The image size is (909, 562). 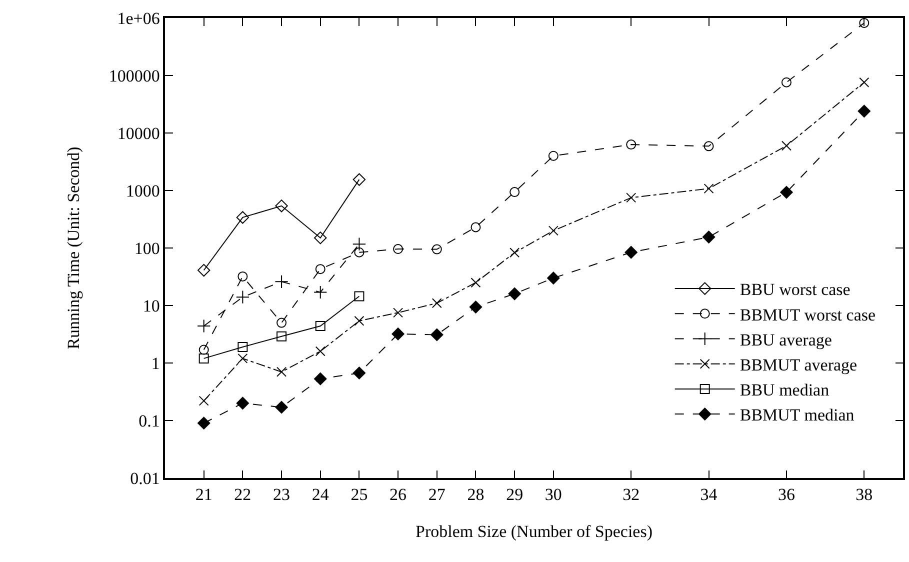 What do you see at coordinates (797, 415) in the screenshot?
I see `legend-label: BBMUT median` at bounding box center [797, 415].